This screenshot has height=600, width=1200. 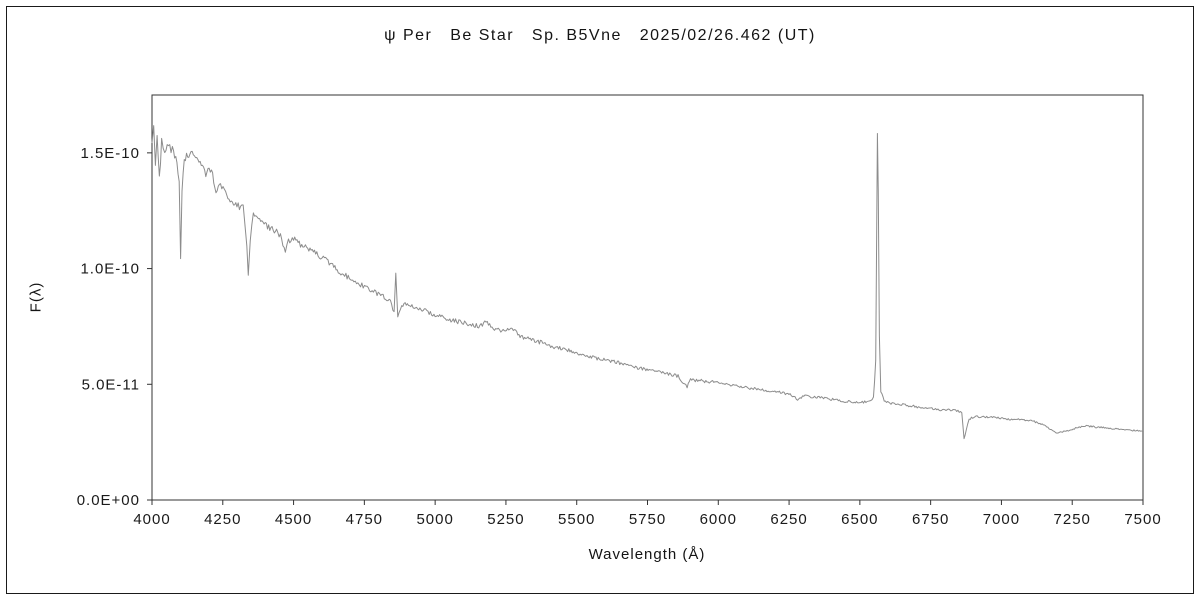 What do you see at coordinates (36, 297) in the screenshot?
I see `y-axis-label: F(λ)` at bounding box center [36, 297].